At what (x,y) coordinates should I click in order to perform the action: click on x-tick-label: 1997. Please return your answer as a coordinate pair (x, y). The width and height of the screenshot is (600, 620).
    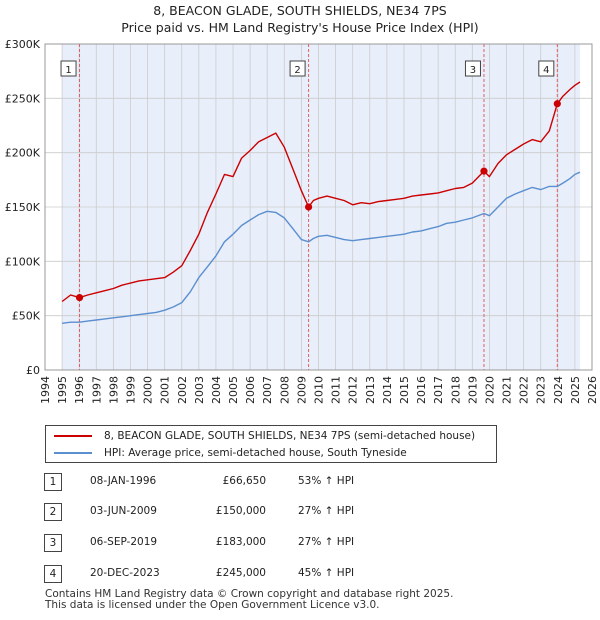
    Looking at the image, I should click on (96, 390).